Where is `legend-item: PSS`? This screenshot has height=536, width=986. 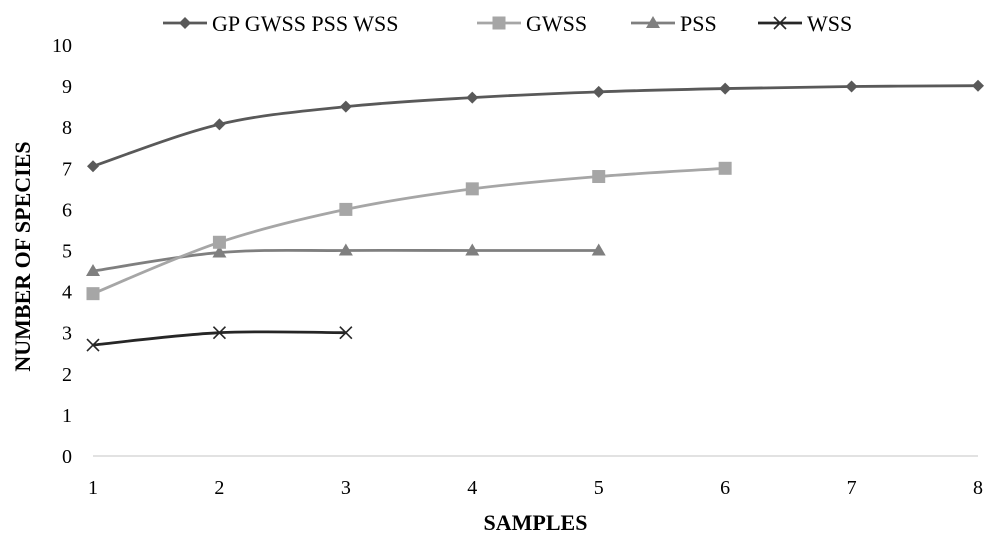 legend-item: PSS is located at coordinates (674, 23).